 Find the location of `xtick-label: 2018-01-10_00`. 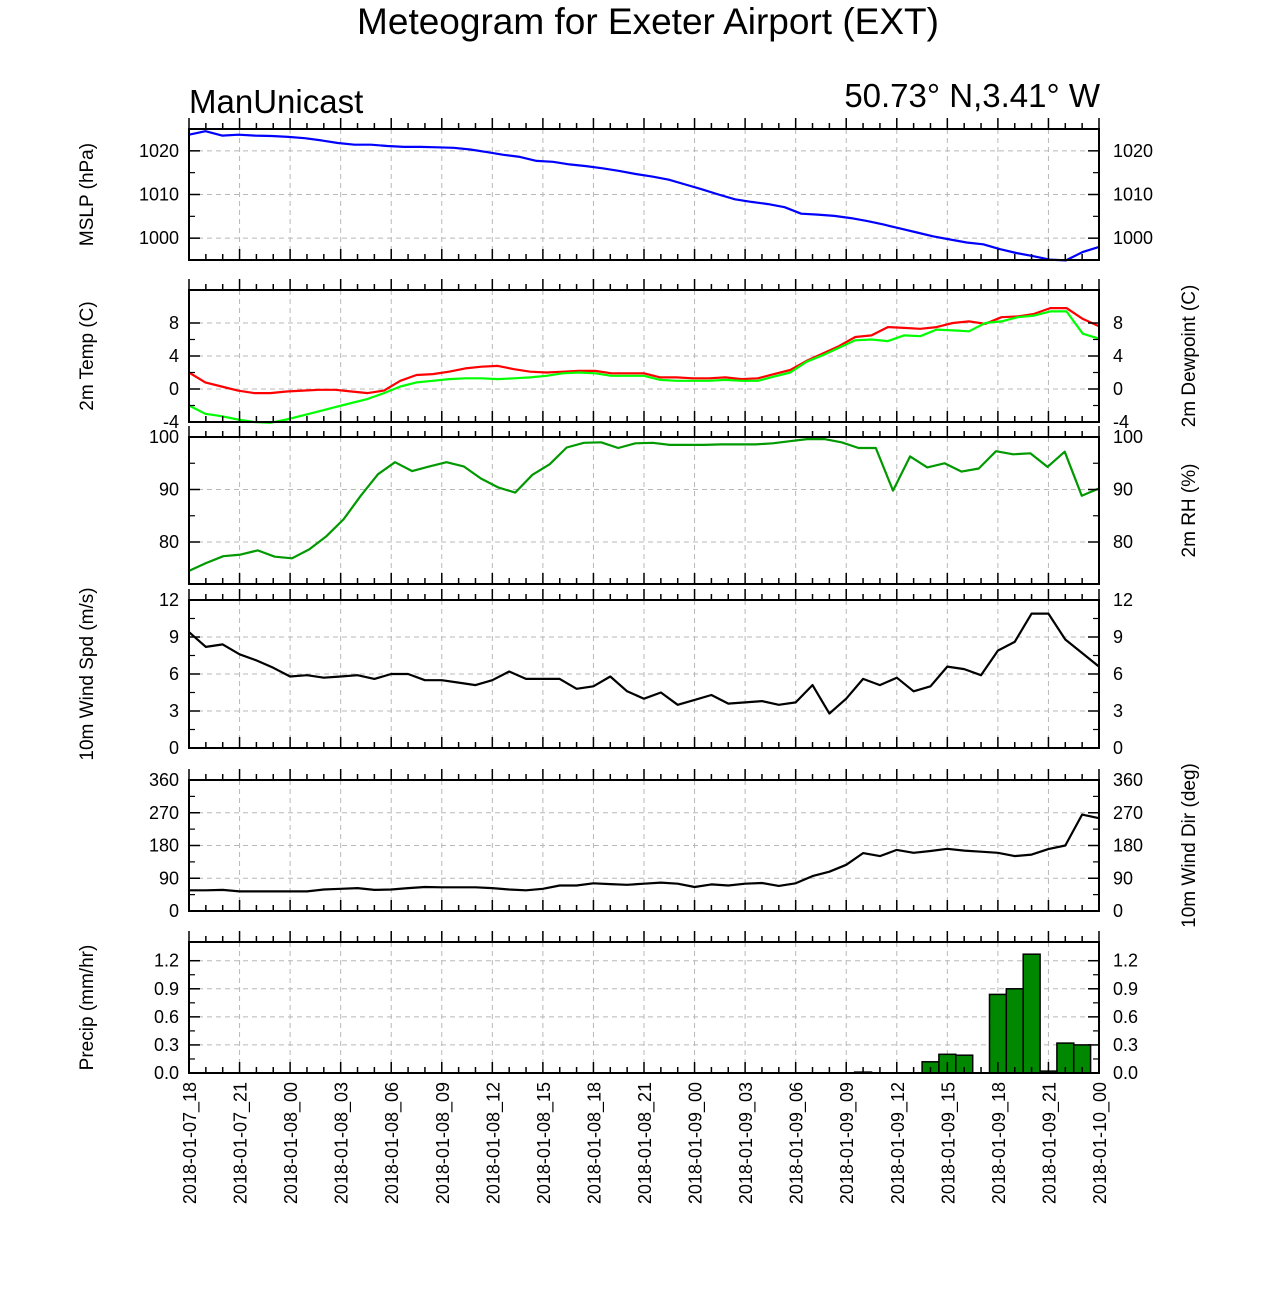

xtick-label: 2018-01-10_00 is located at coordinates (1100, 1143).